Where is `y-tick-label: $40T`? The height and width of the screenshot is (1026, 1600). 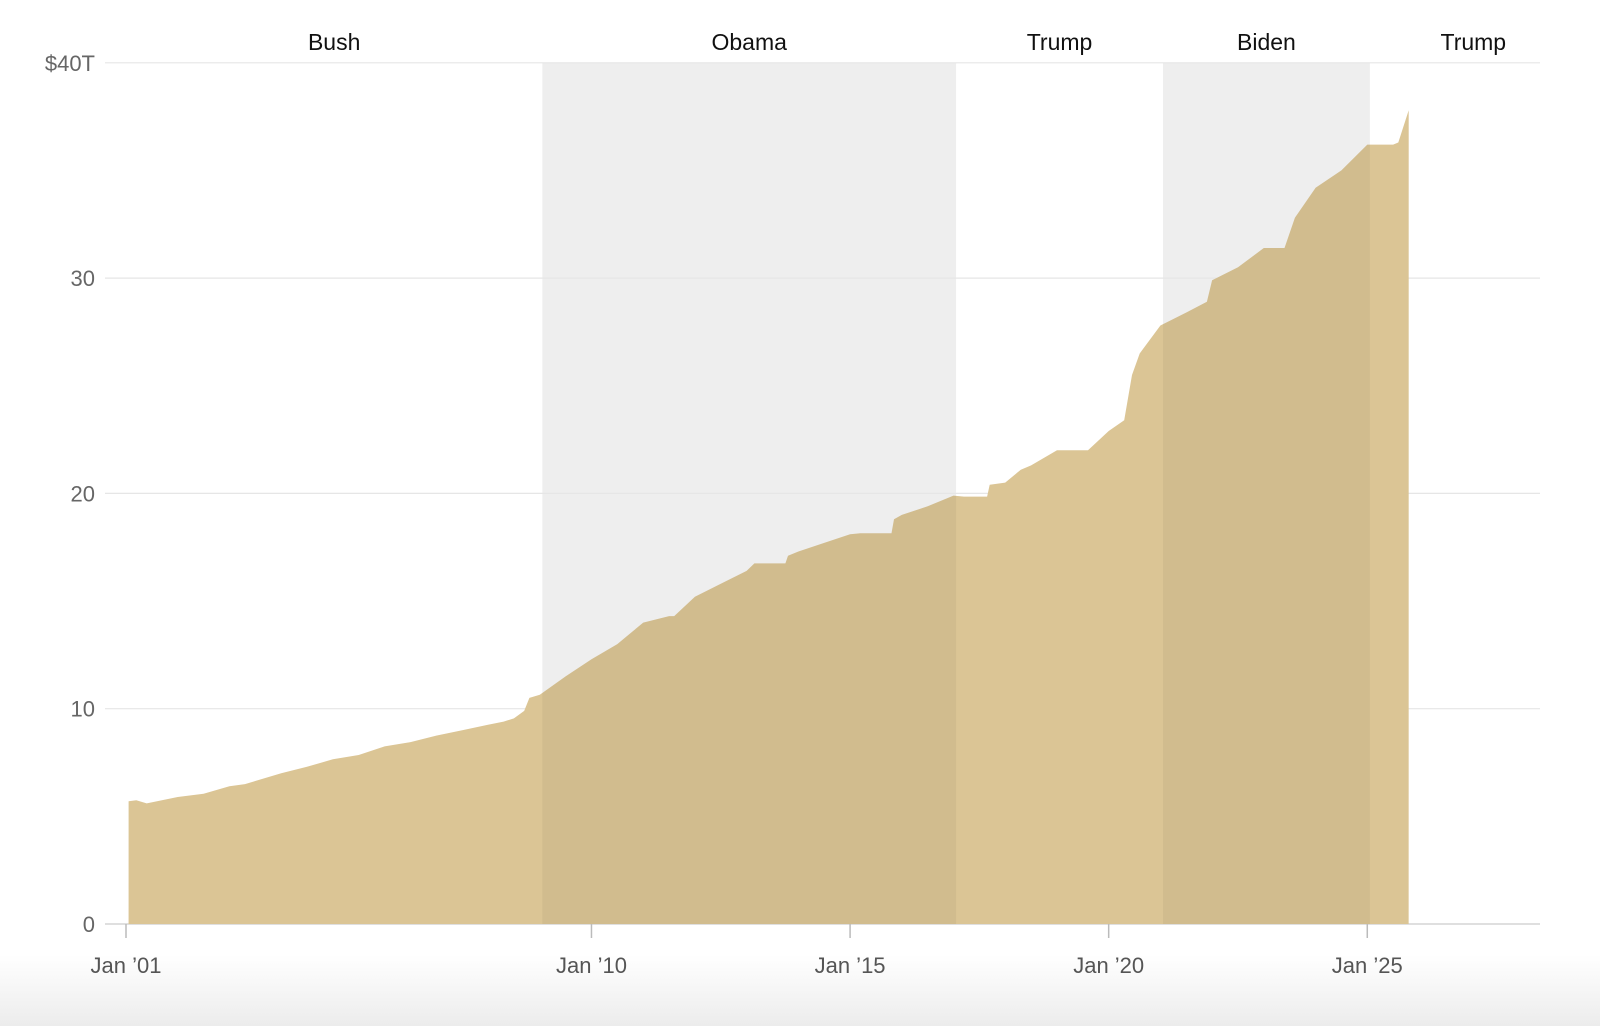 y-tick-label: $40T is located at coordinates (70, 63).